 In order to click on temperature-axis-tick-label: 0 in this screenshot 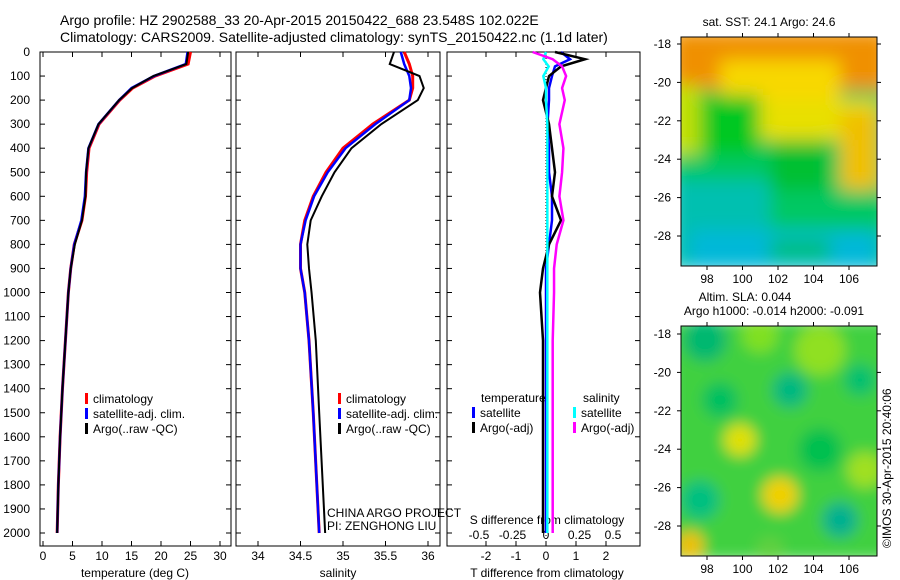, I will do `click(43, 556)`.